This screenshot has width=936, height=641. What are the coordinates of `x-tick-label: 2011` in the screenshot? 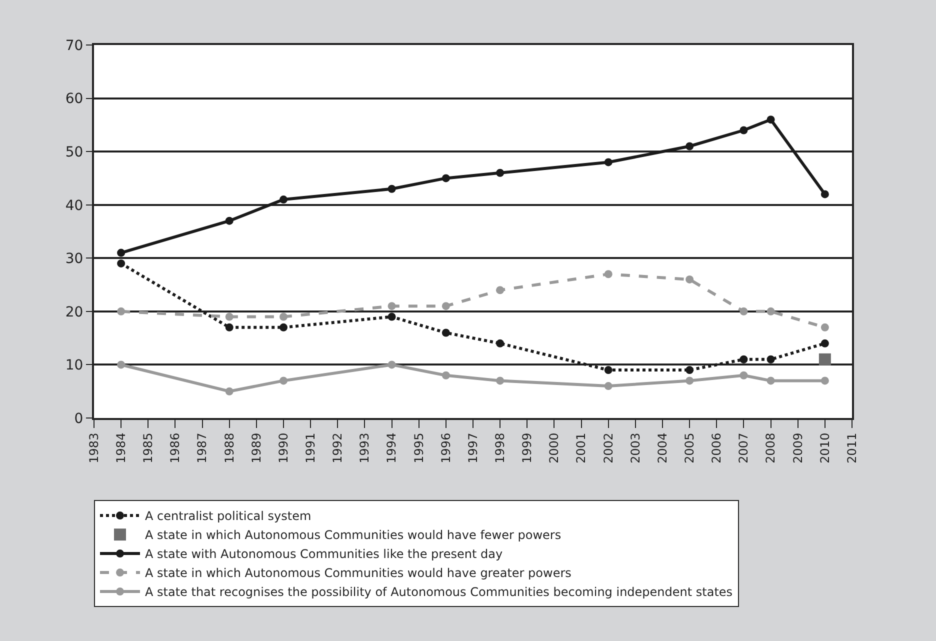 It's located at (851, 448).